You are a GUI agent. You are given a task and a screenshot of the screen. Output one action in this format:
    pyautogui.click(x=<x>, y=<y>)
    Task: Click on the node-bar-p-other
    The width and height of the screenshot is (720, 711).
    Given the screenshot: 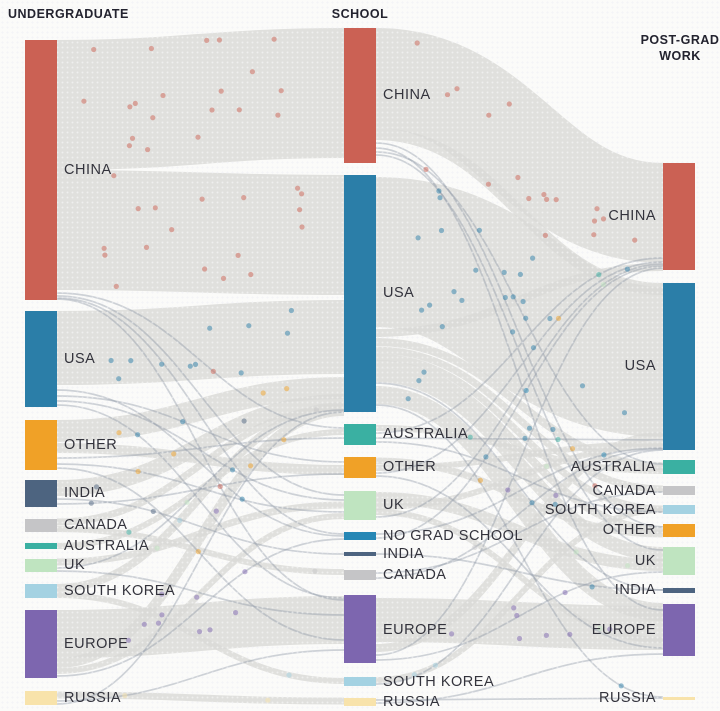 What is the action you would take?
    pyautogui.click(x=679, y=530)
    